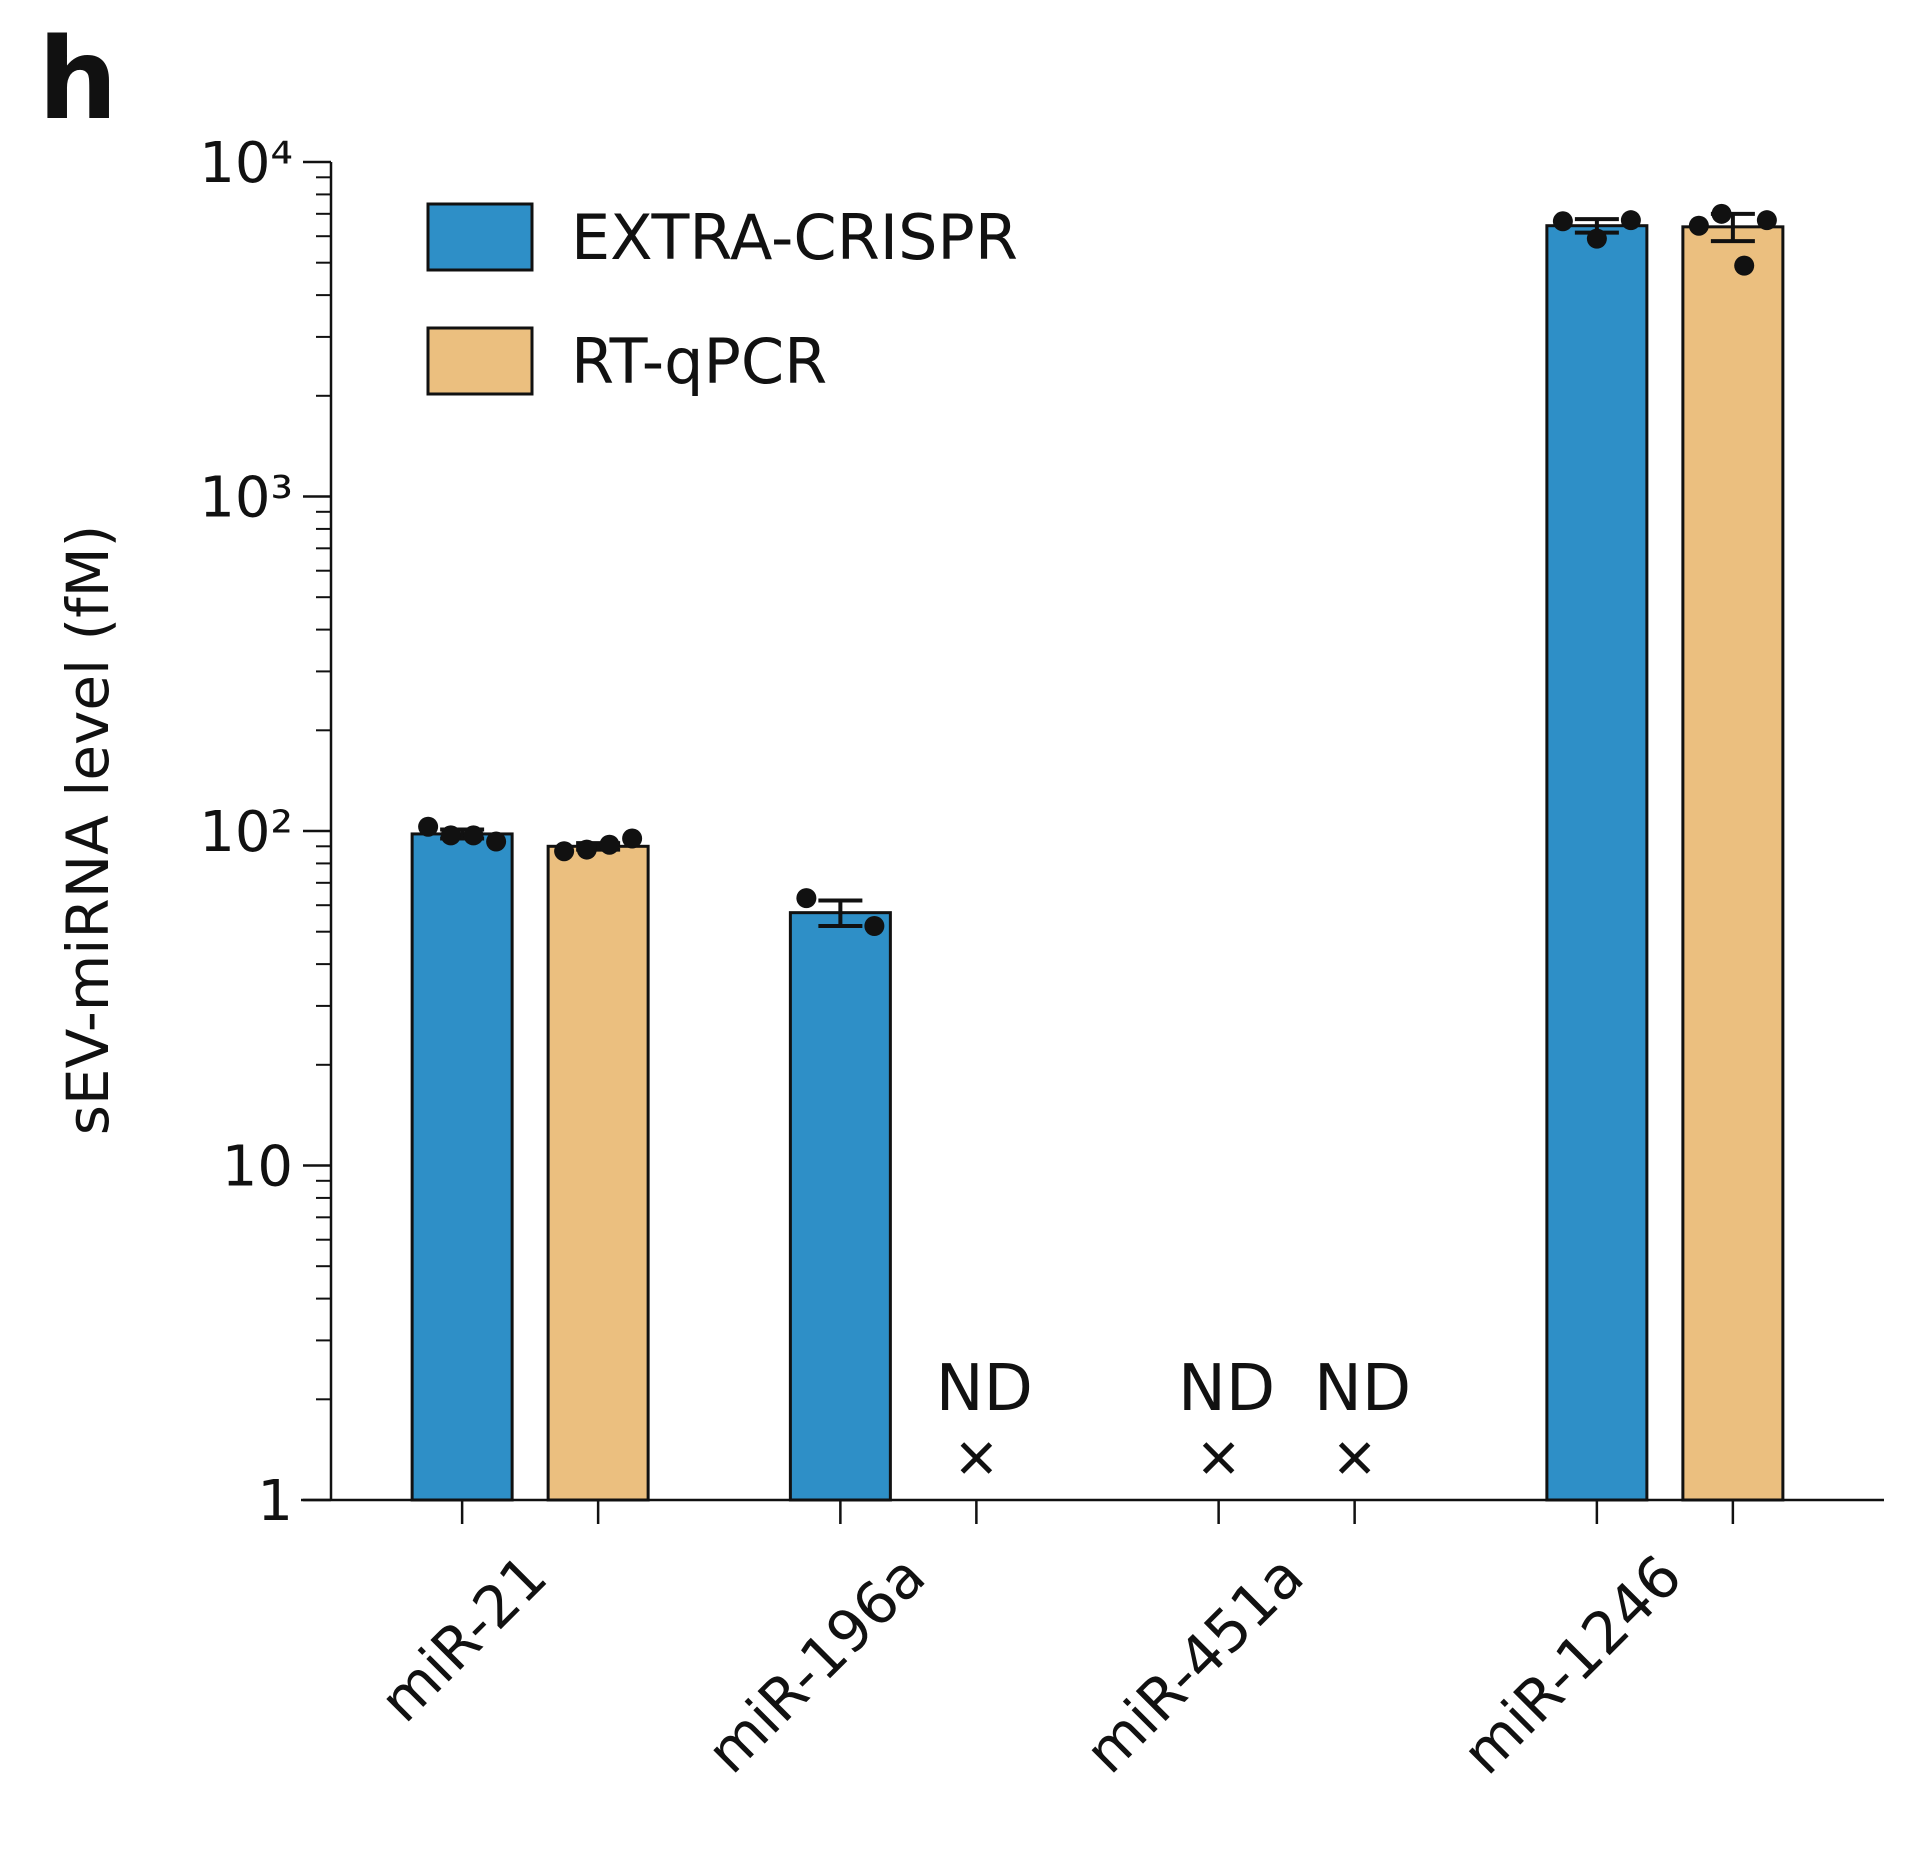 This screenshot has height=1868, width=1906. I want to click on x-tick-label: miR-21, so click(463, 1638).